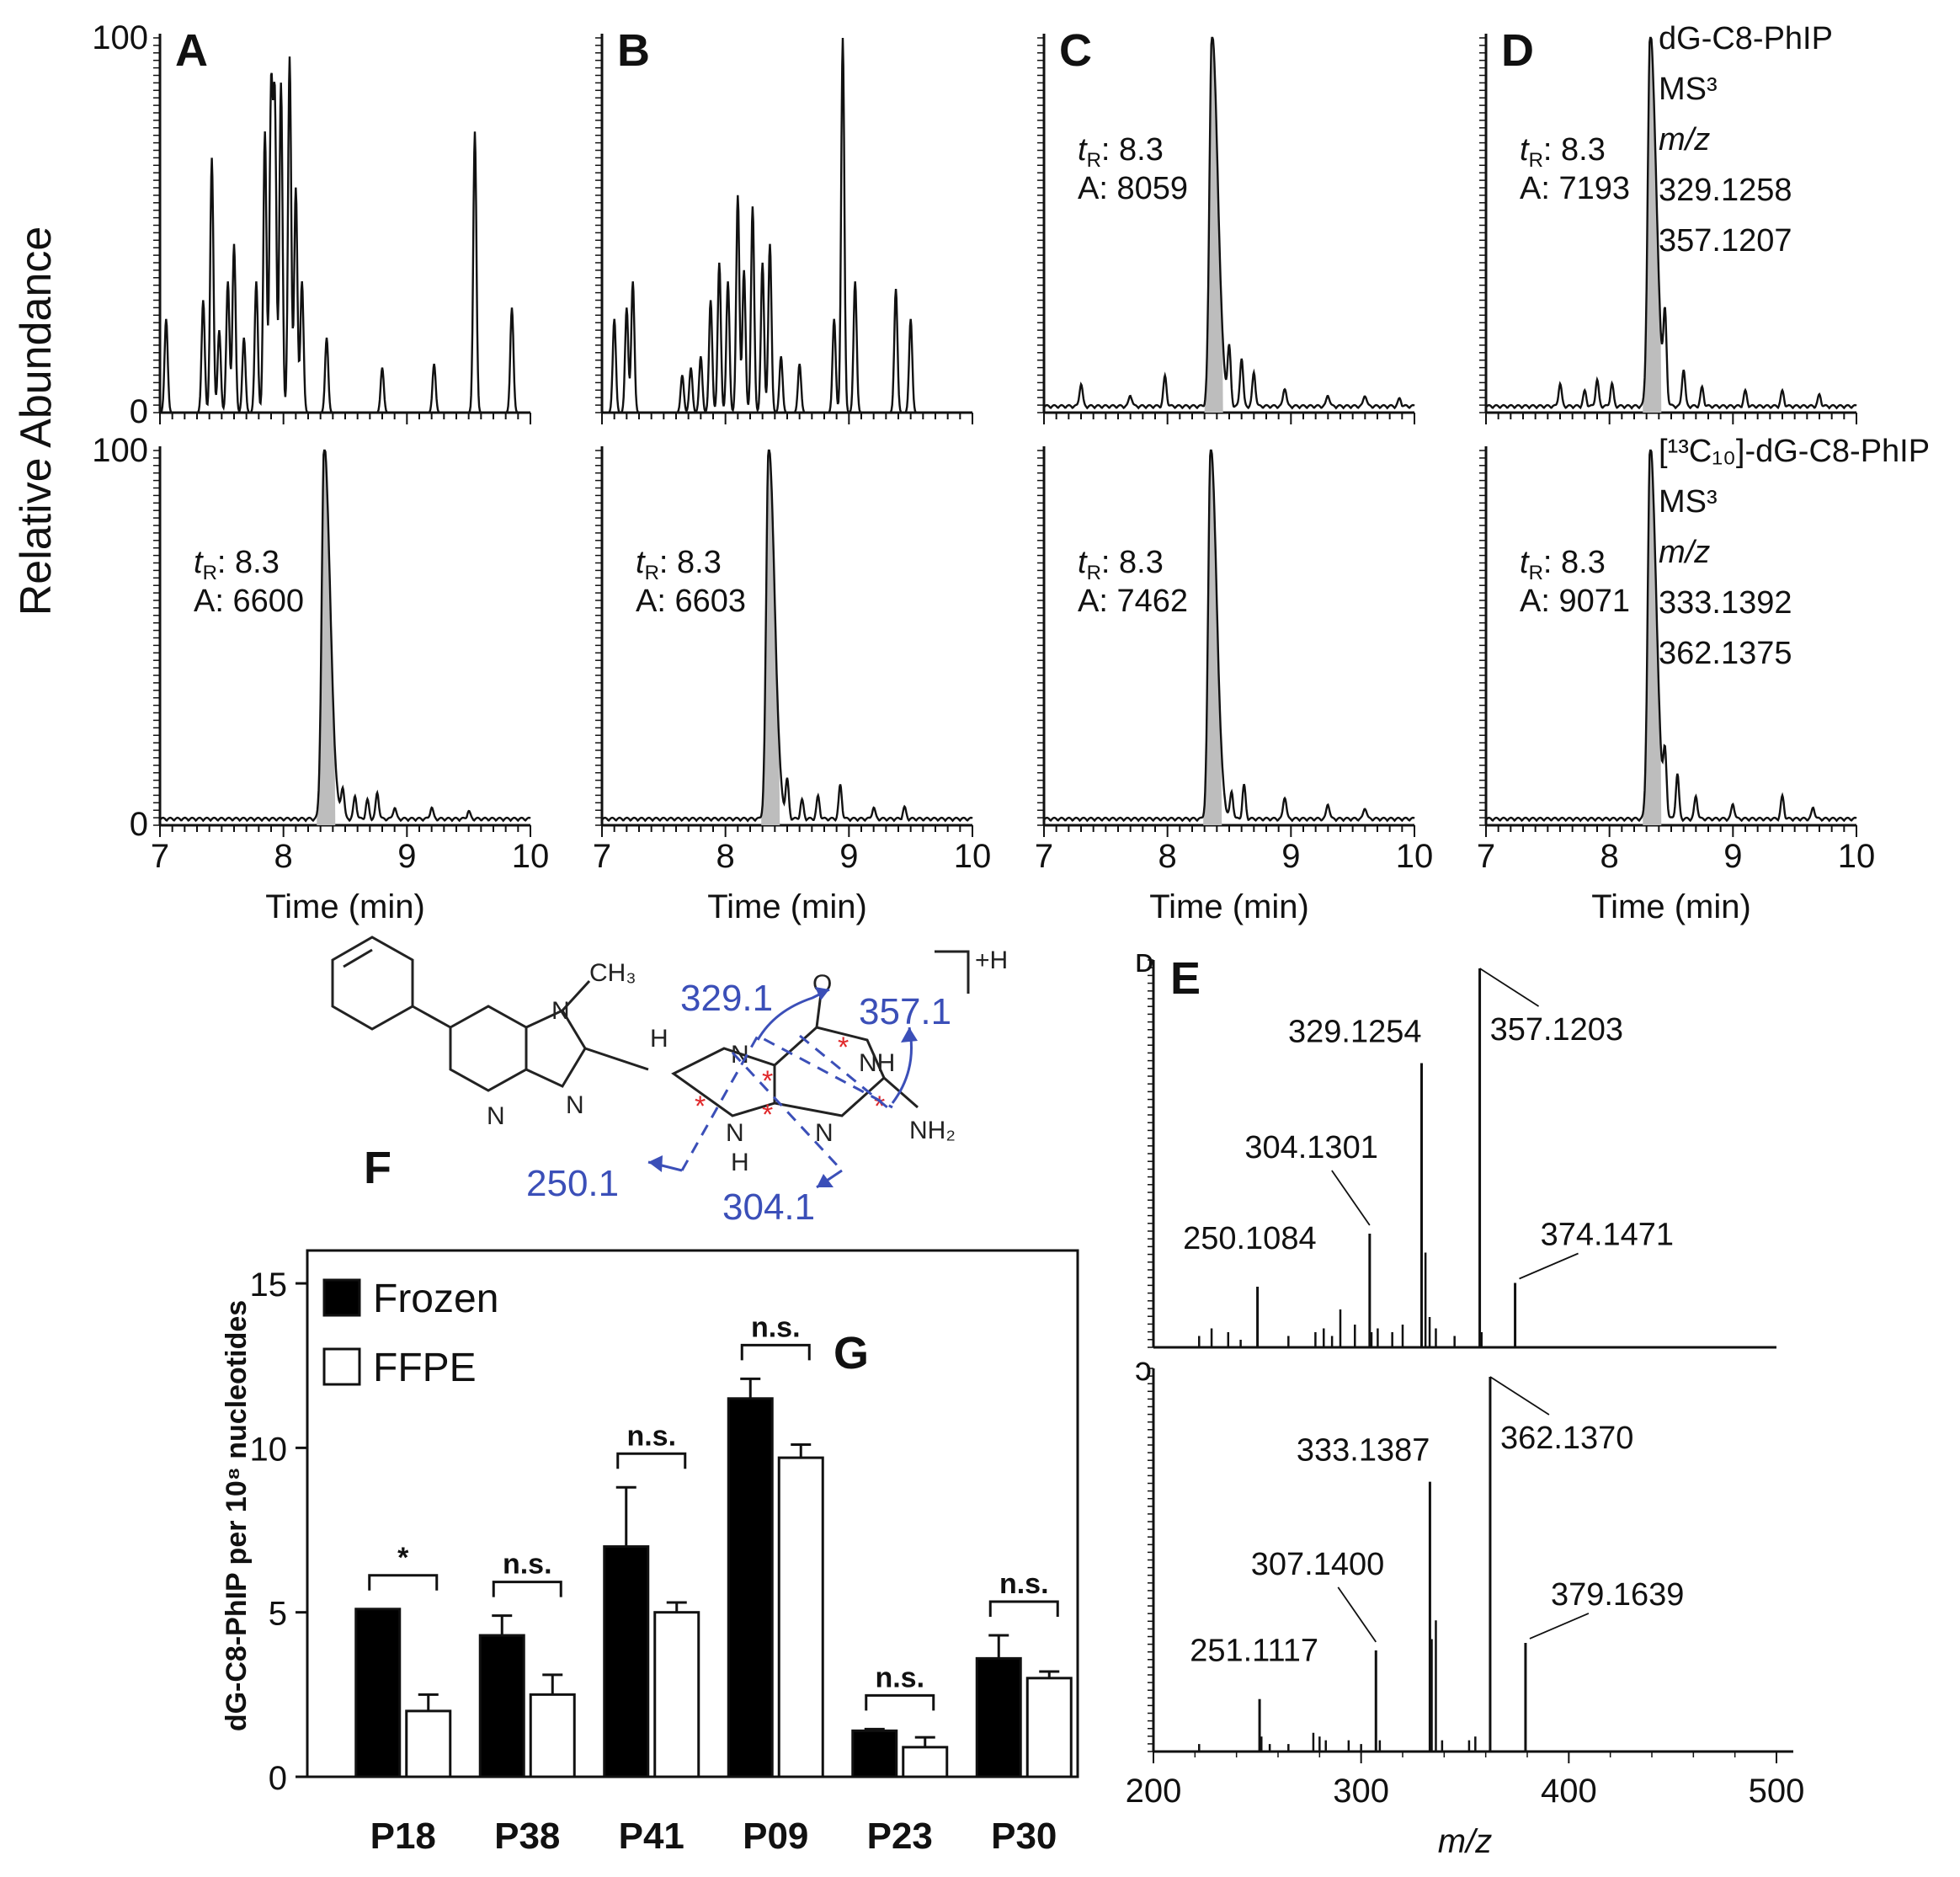 Image resolution: width=1960 pixels, height=1877 pixels. What do you see at coordinates (824, 1133) in the screenshot?
I see `atom-n3g: N` at bounding box center [824, 1133].